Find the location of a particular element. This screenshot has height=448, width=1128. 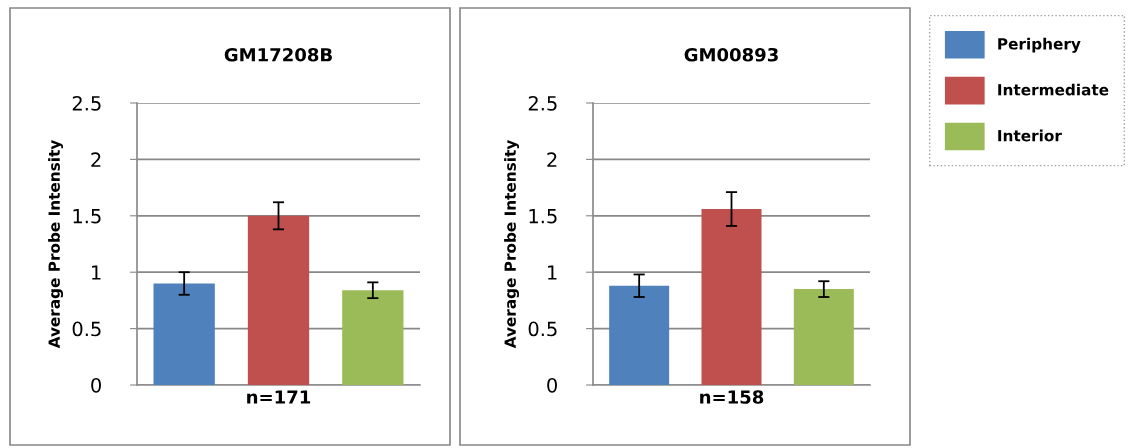

legend-label: Intermediate is located at coordinates (1053, 89).